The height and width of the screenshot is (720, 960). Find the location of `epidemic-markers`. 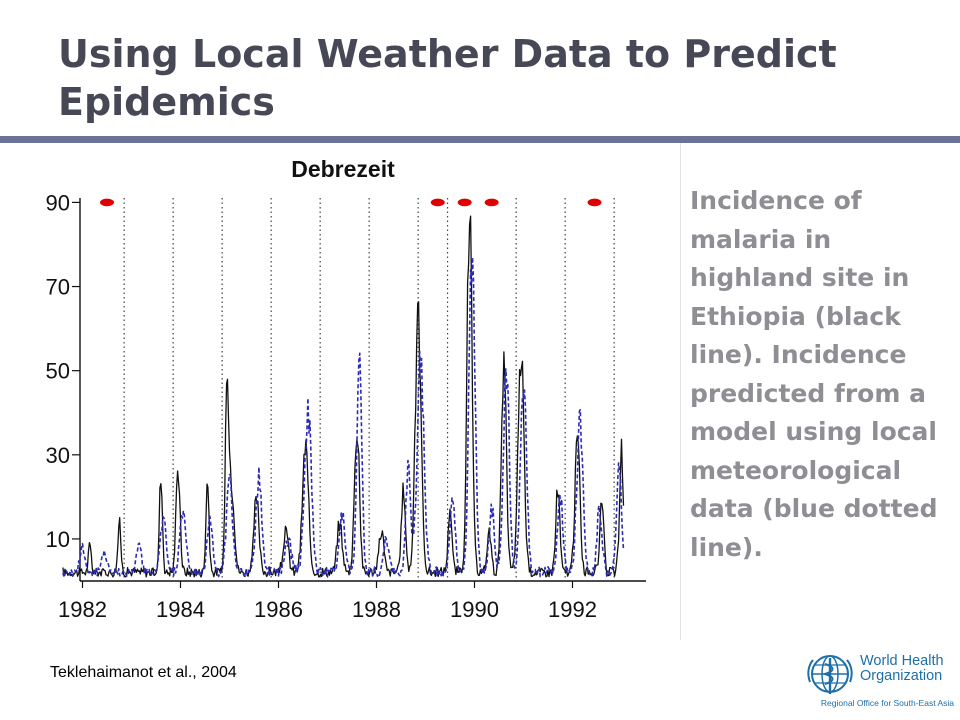

epidemic-markers is located at coordinates (351, 202).